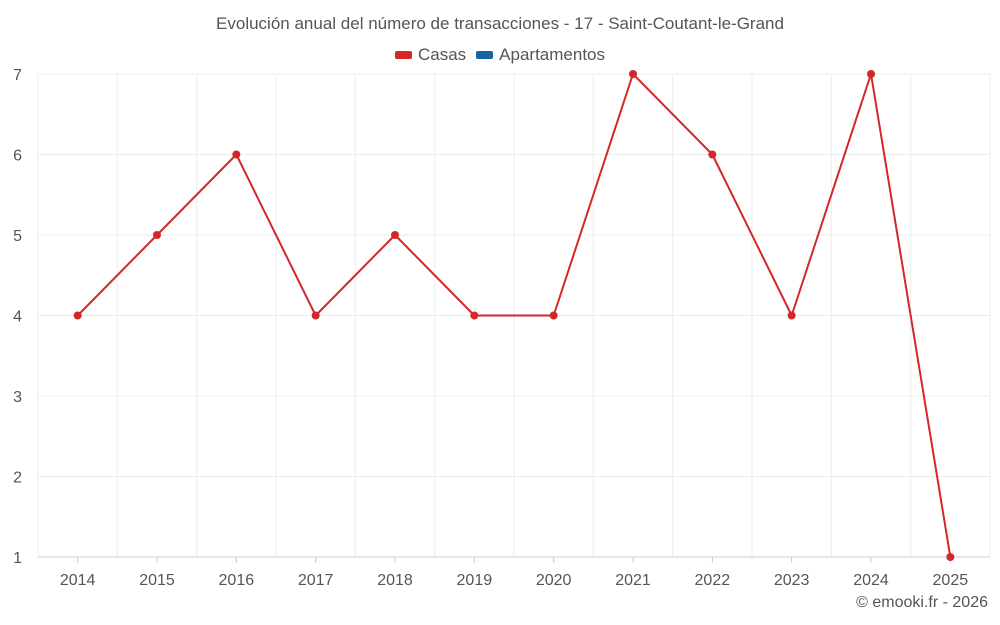  I want to click on legend-item-casas: Casas, so click(430, 55).